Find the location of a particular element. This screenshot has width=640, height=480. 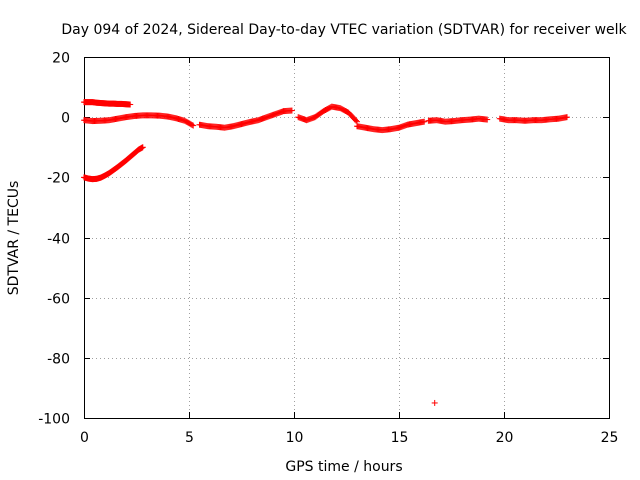

y-tick-label: -60 is located at coordinates (58, 300).